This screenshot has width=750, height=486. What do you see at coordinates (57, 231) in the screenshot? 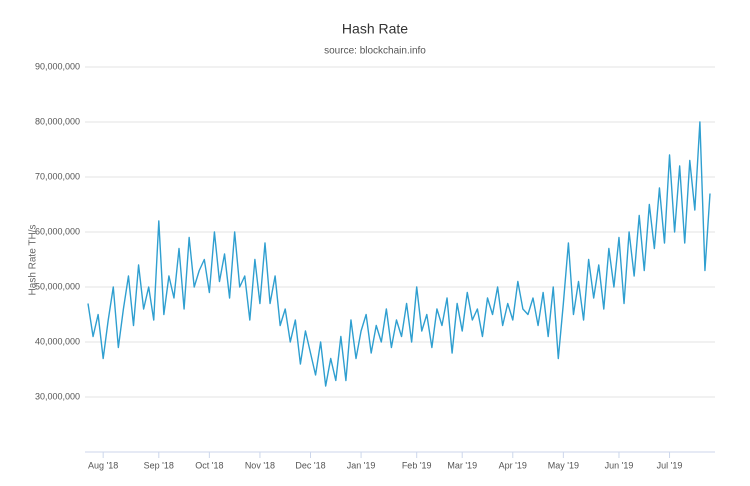
I see `y-tick-label: 60,000,000` at bounding box center [57, 231].